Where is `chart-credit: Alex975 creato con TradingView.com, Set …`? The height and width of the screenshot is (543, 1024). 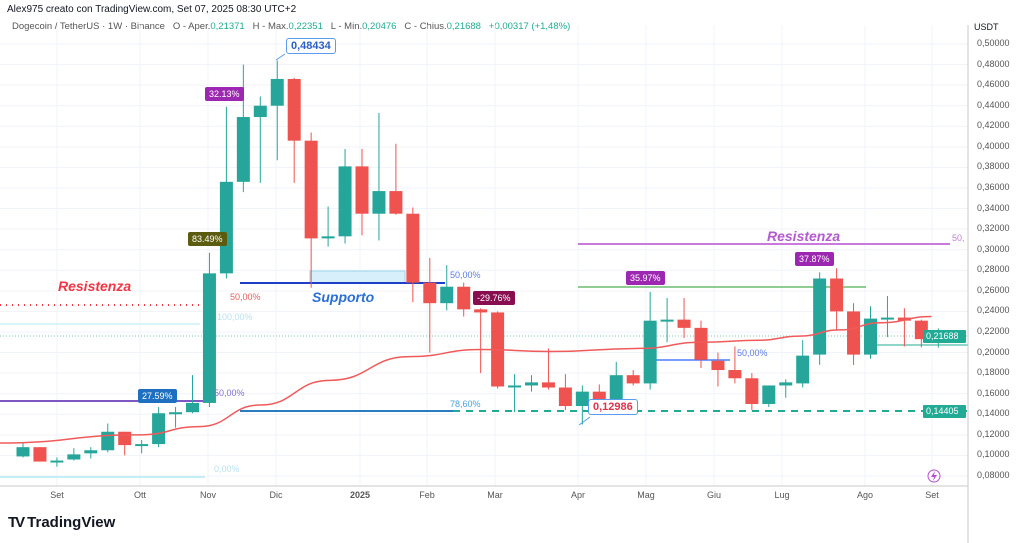 chart-credit: Alex975 creato con TradingView.com, Set … is located at coordinates (152, 9).